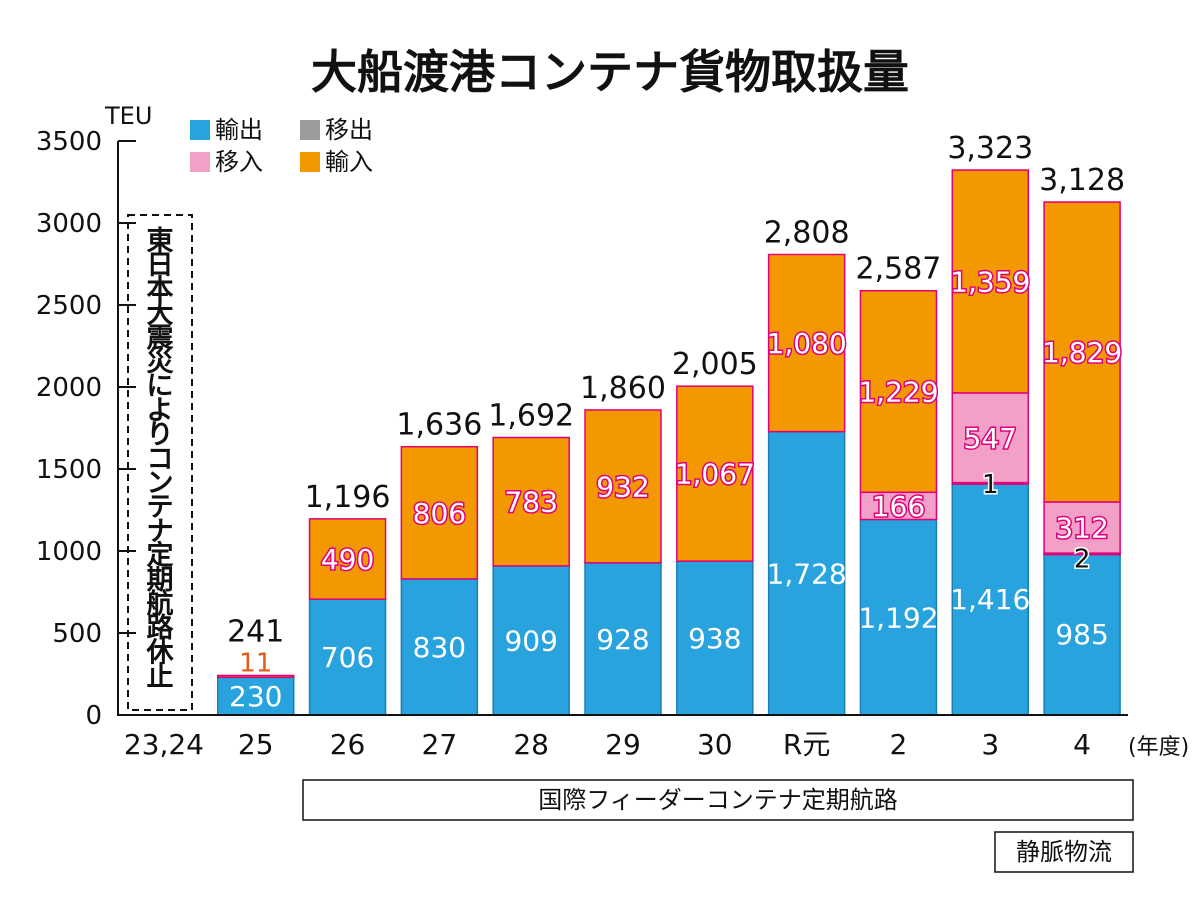 This screenshot has width=1200, height=910. What do you see at coordinates (239, 130) in the screenshot?
I see `legend-label: 輸出` at bounding box center [239, 130].